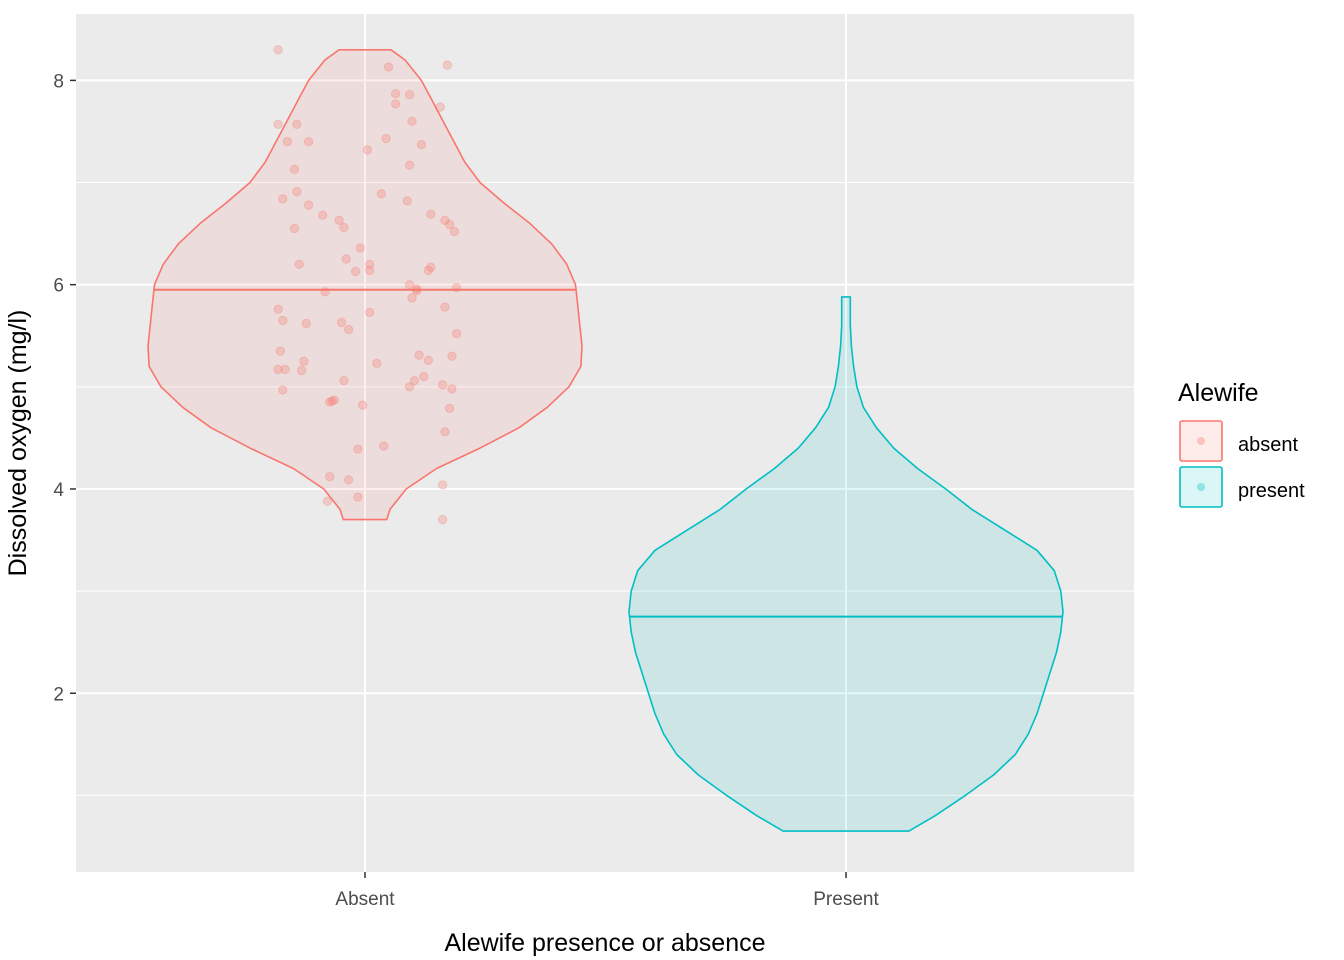 Image resolution: width=1344 pixels, height=960 pixels. Describe the element at coordinates (365, 899) in the screenshot. I see `x-tick-label: Absent` at that location.